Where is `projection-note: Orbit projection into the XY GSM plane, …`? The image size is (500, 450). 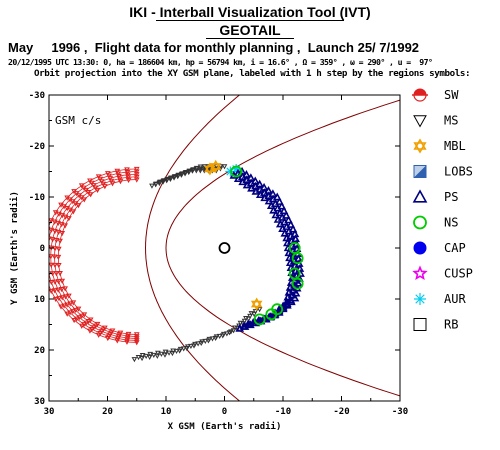 projection-note: Orbit projection into the XY GSM plane, … is located at coordinates (252, 73).